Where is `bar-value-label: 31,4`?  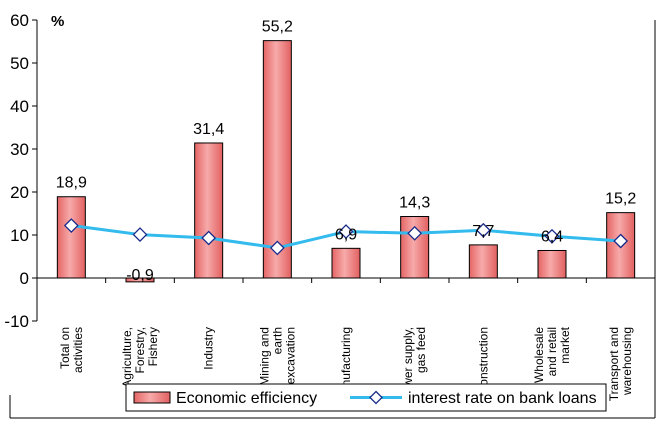 bar-value-label: 31,4 is located at coordinates (208, 129).